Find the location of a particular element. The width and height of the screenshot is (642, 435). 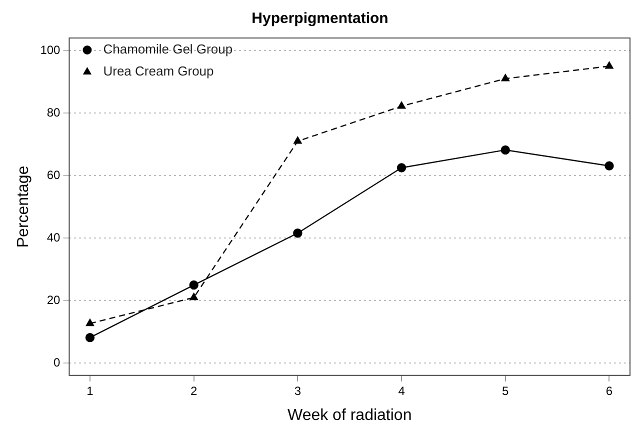

y-tick-label: 80 is located at coordinates (53, 112).